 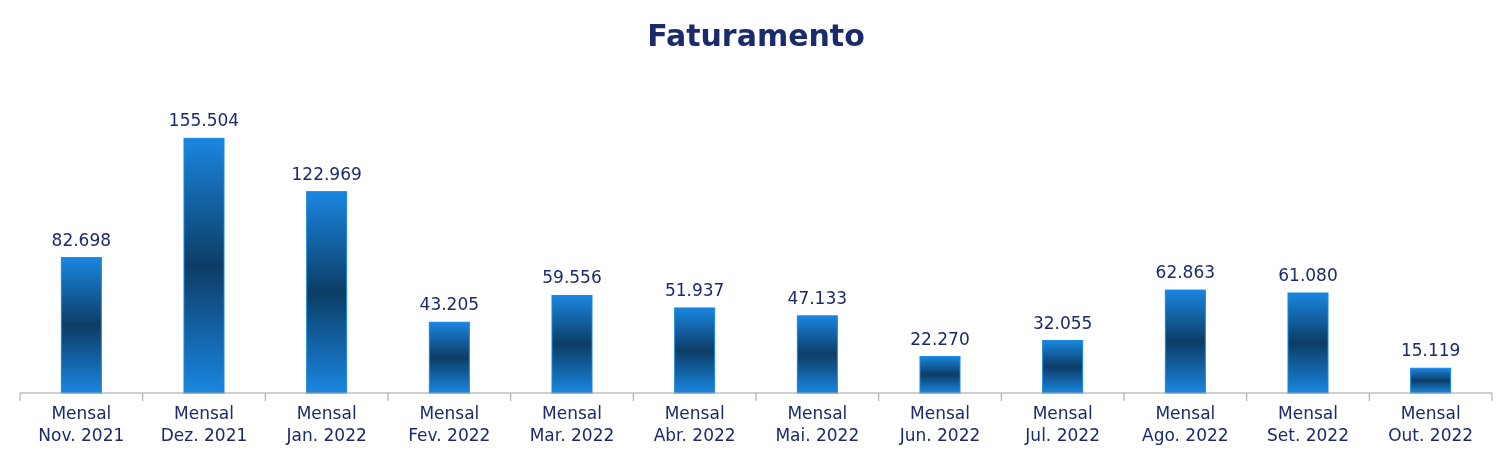 I want to click on data-label: 122.969, so click(x=326, y=173).